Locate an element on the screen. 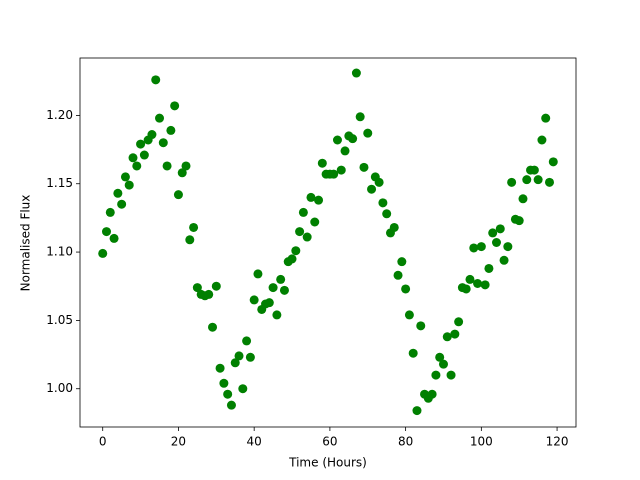 This screenshot has height=480, width=640. x-tick-label: 100 is located at coordinates (481, 442).